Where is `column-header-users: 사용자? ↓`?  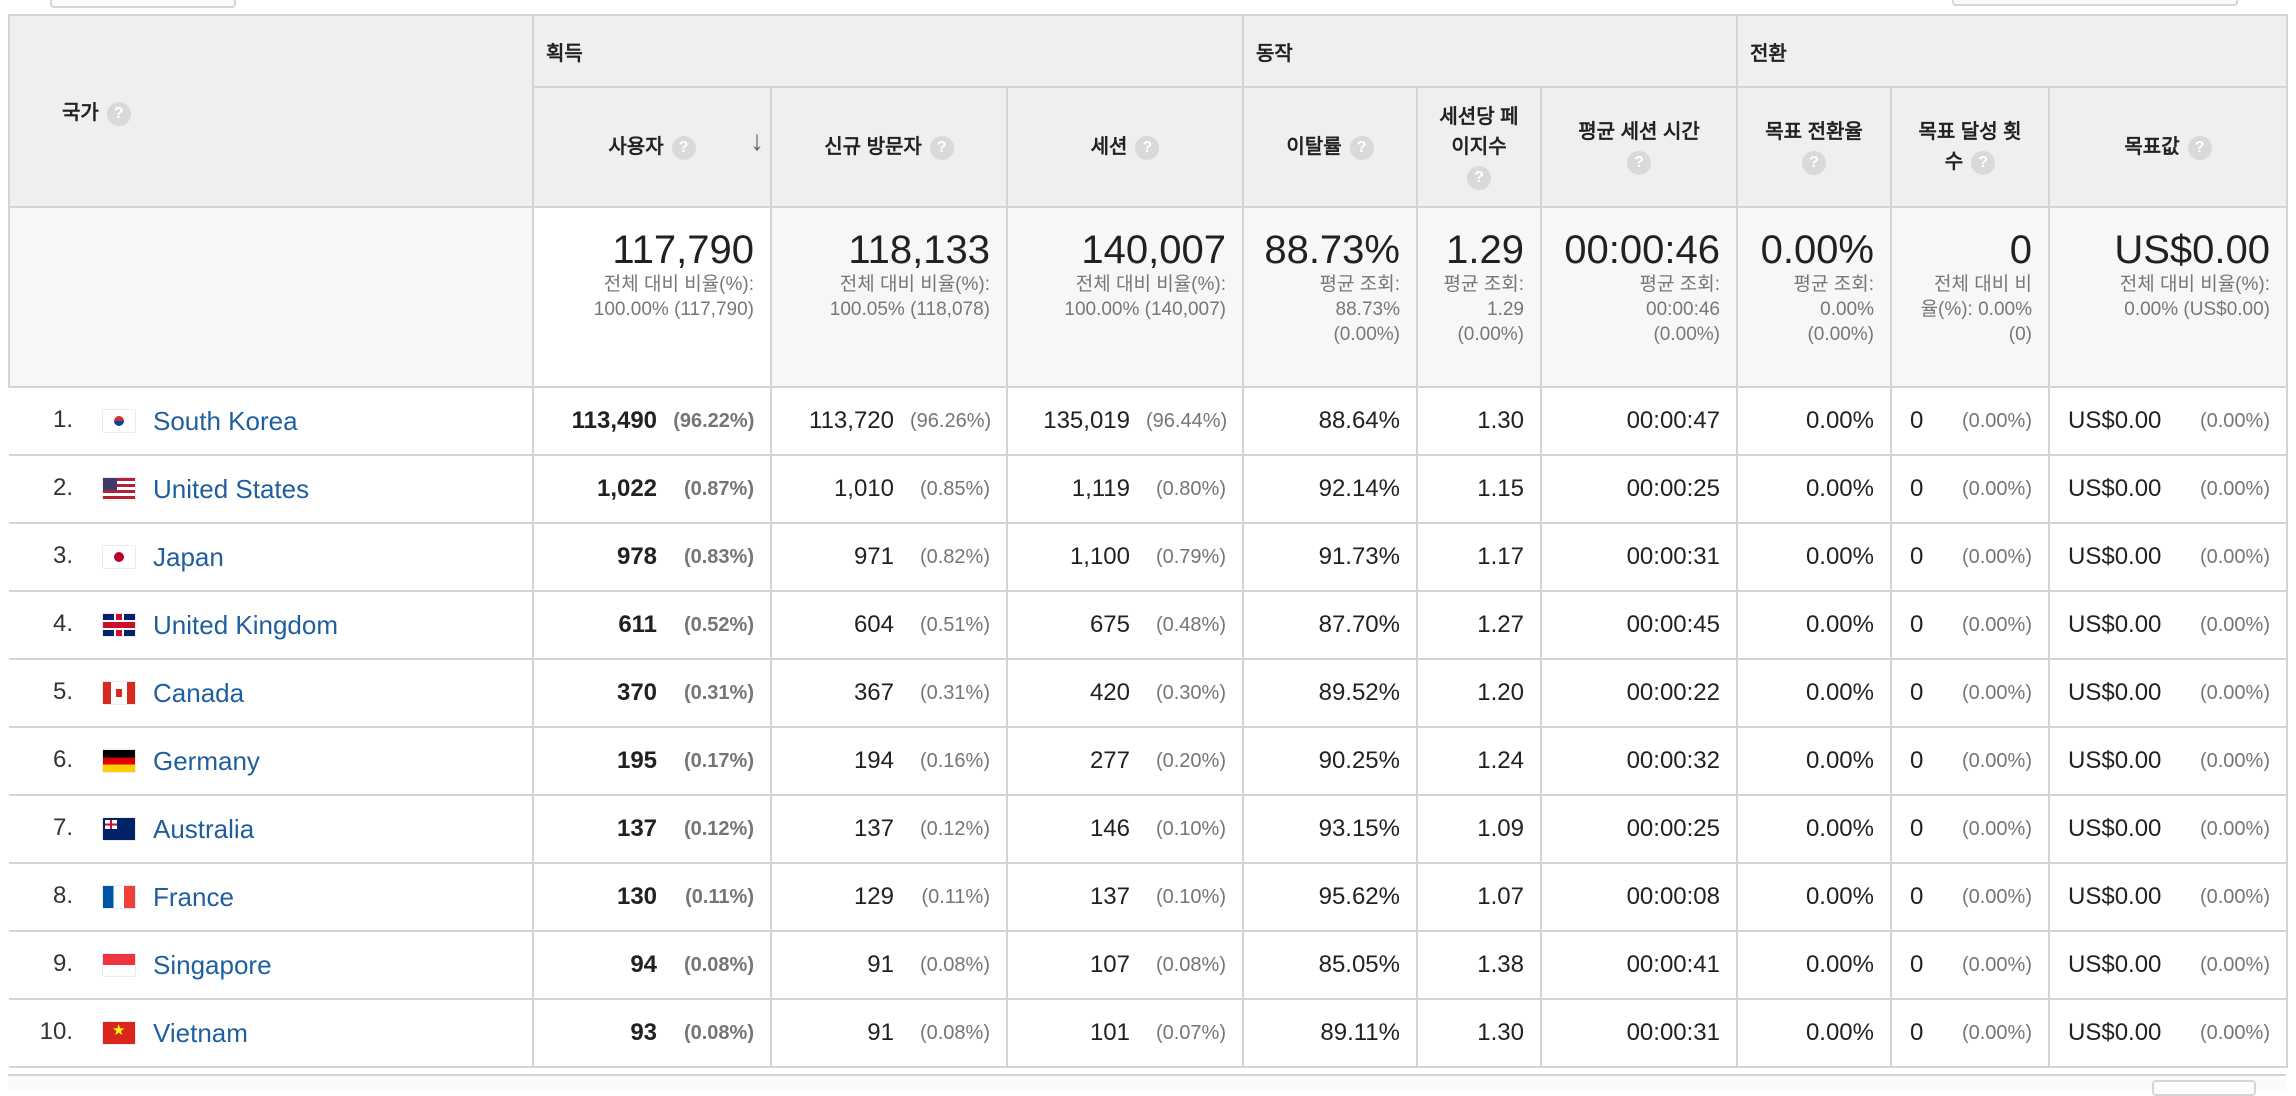 column-header-users: 사용자? ↓ is located at coordinates (652, 147).